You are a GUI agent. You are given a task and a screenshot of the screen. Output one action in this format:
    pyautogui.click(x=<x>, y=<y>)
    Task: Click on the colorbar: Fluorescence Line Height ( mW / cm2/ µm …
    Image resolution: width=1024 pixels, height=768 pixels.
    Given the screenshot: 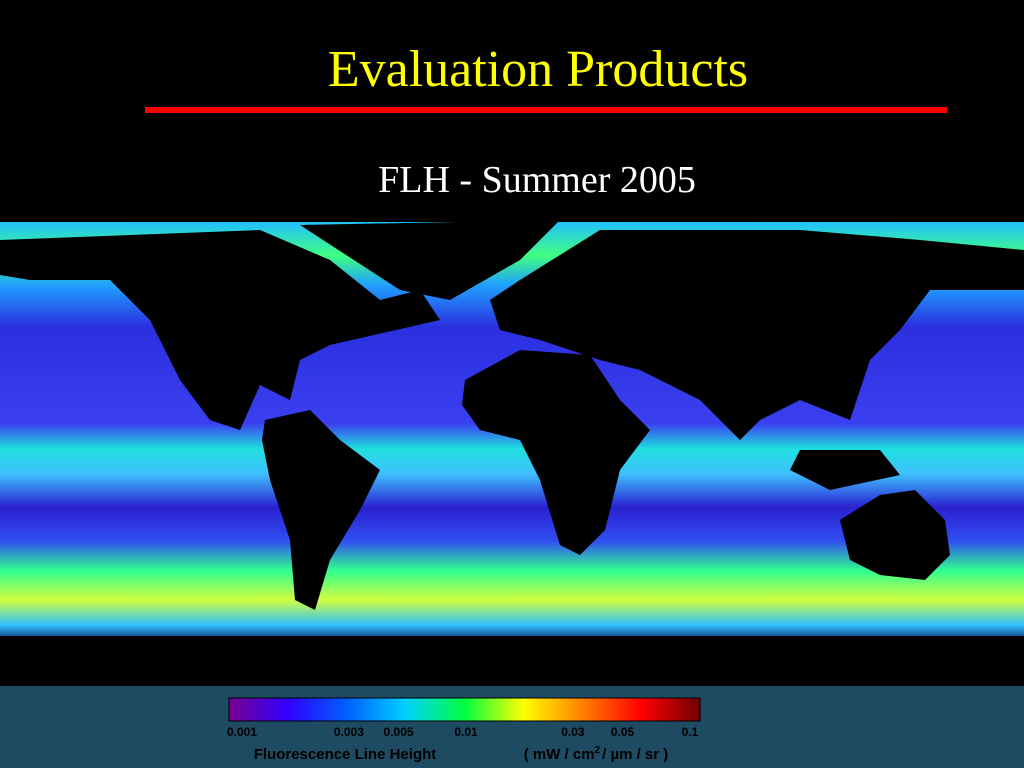 What is the action you would take?
    pyautogui.click(x=464, y=730)
    